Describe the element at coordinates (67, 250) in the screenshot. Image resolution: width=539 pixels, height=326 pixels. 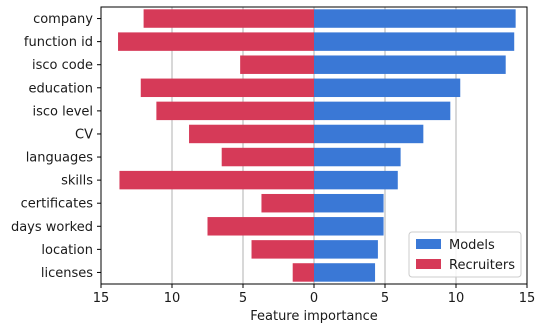
I see `y-tick-label: location` at that location.